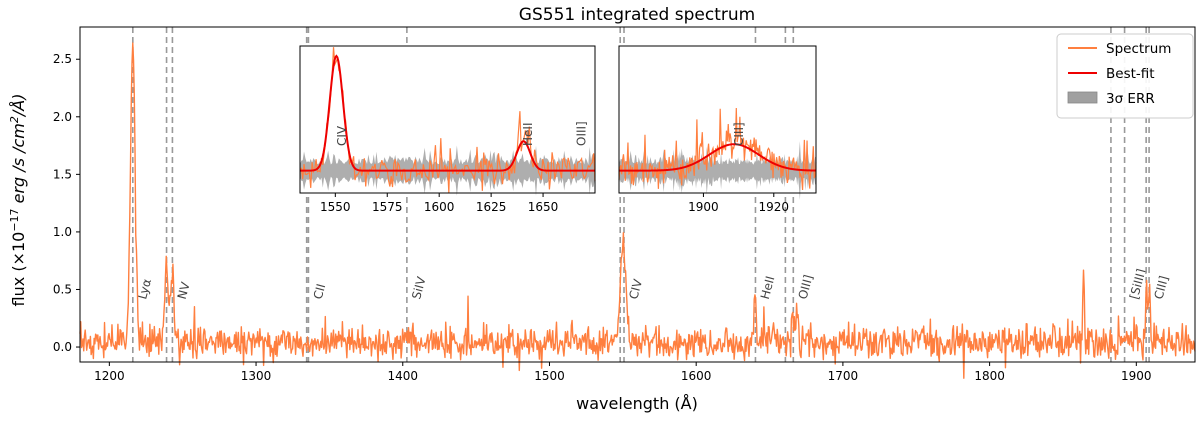 The height and width of the screenshot is (421, 1200). Describe the element at coordinates (144, 289) in the screenshot. I see `marker-label: Lyα` at that location.